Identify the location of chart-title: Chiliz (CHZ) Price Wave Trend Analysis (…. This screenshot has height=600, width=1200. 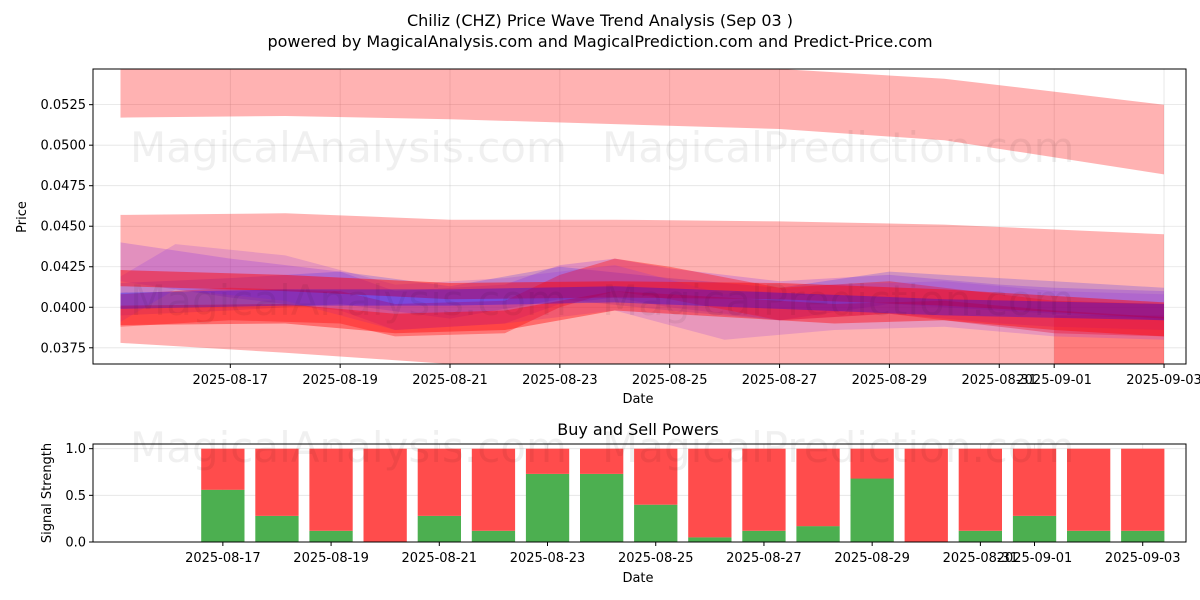
(600, 20).